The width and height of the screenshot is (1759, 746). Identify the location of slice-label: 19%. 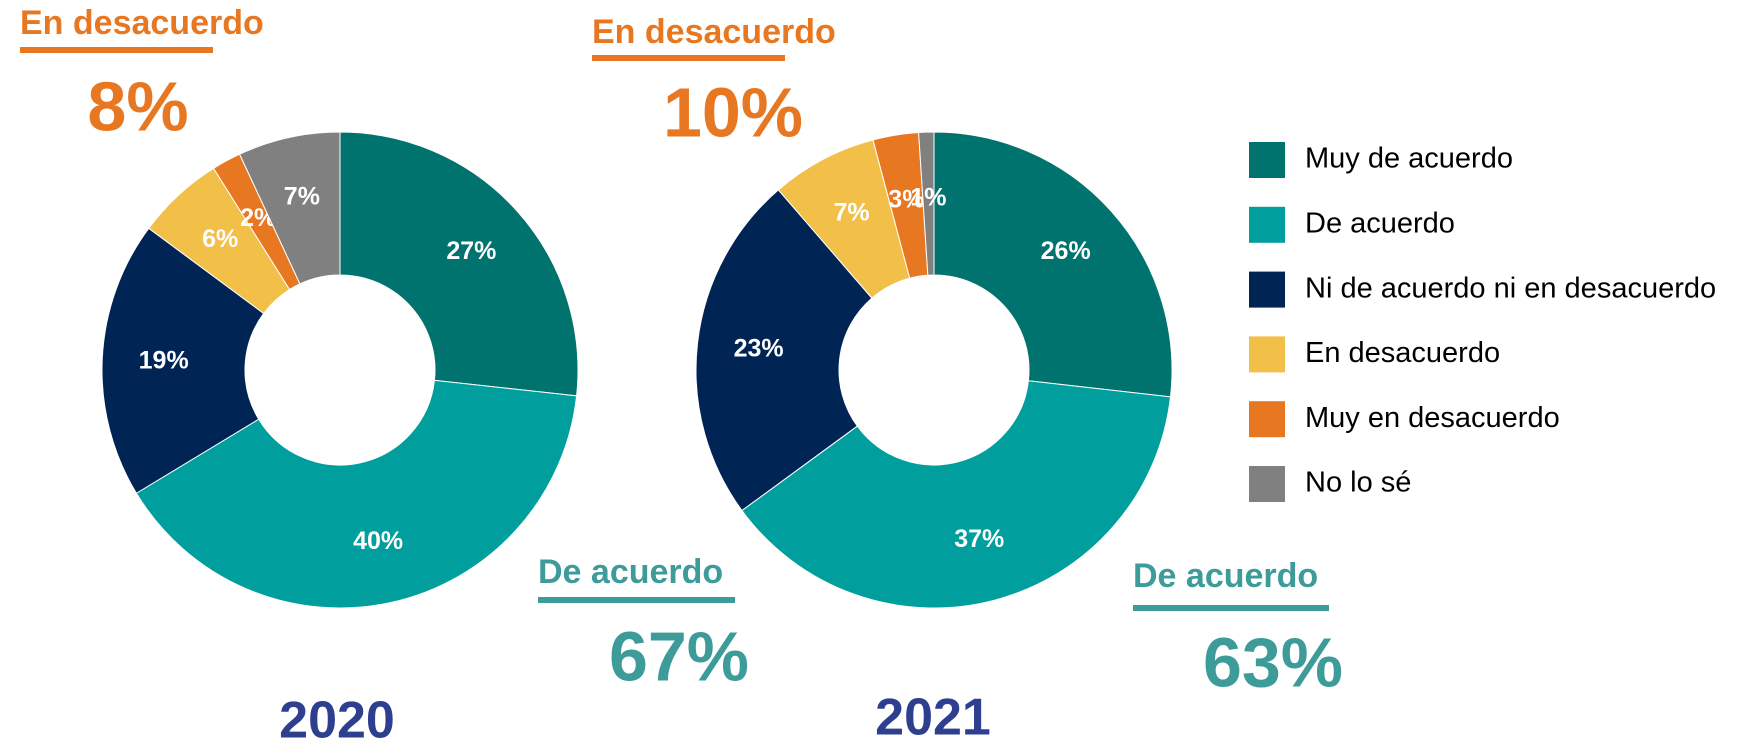
(164, 360).